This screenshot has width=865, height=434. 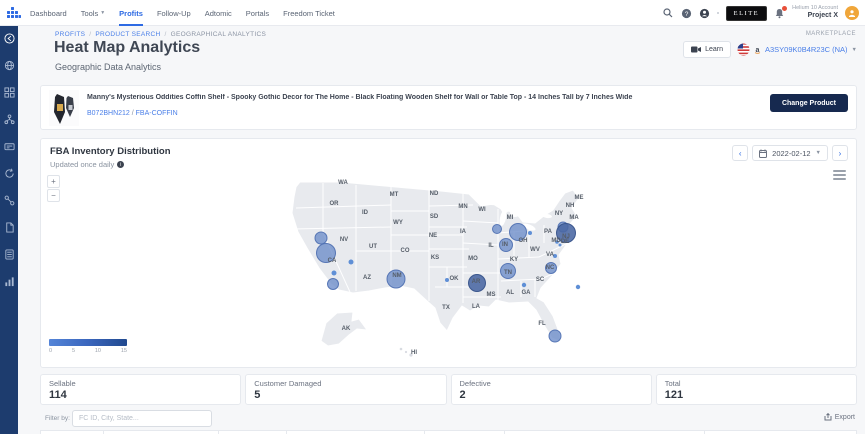 I want to click on chart-icon, so click(x=9, y=281).